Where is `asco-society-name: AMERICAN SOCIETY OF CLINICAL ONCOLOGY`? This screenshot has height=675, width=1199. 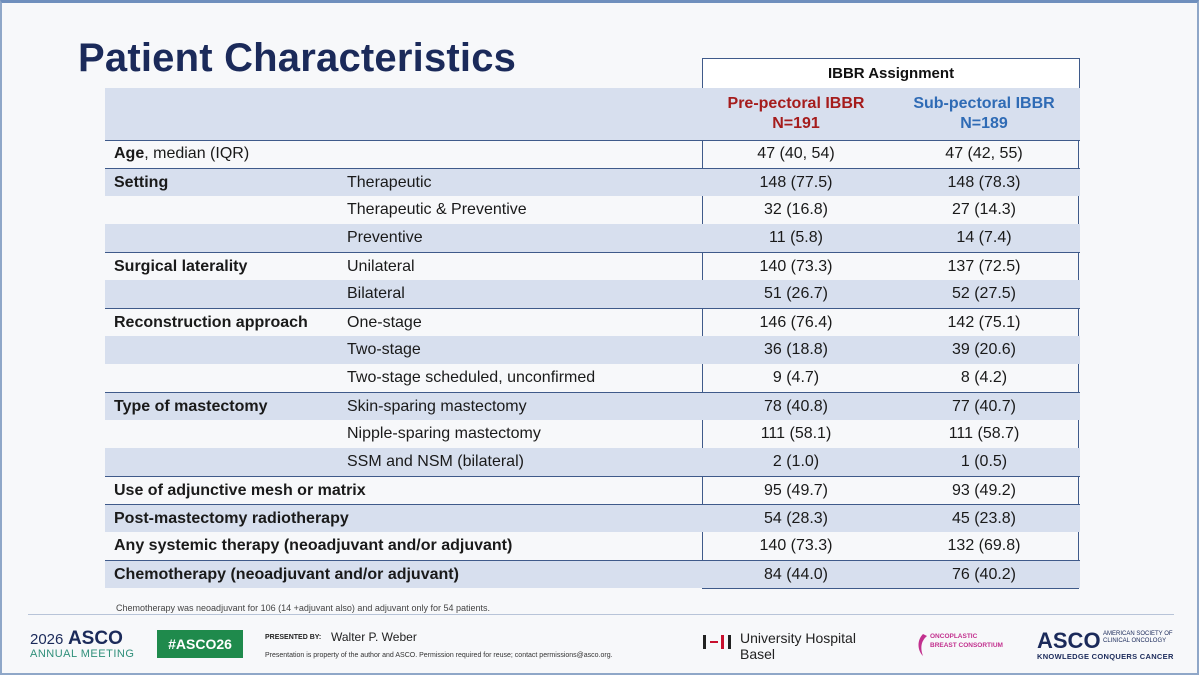 asco-society-name: AMERICAN SOCIETY OF CLINICAL ONCOLOGY is located at coordinates (1138, 638).